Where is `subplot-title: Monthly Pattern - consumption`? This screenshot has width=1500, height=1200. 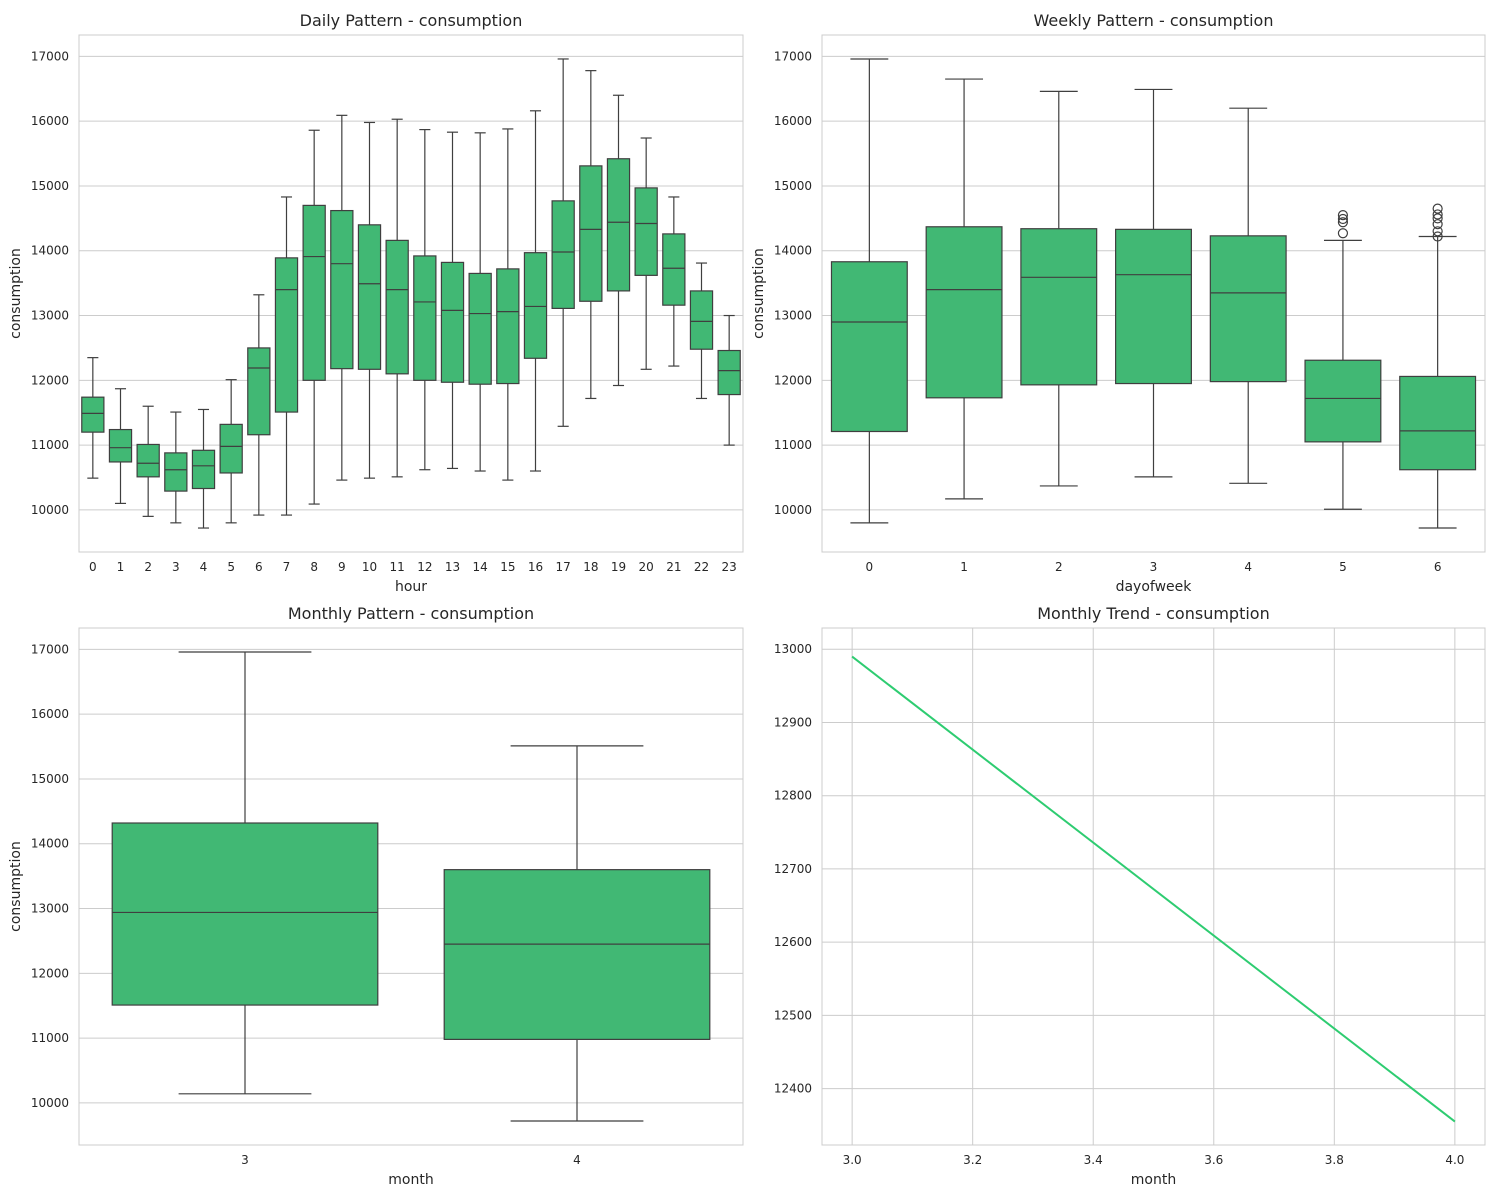 subplot-title: Monthly Pattern - consumption is located at coordinates (411, 613).